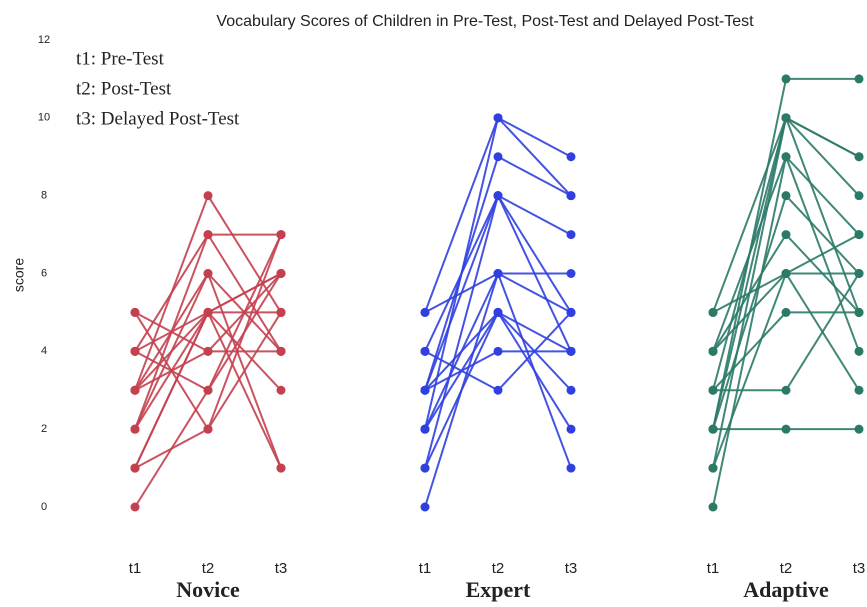  Describe the element at coordinates (158, 118) in the screenshot. I see `annotation: t3: Delayed Post-Test` at that location.